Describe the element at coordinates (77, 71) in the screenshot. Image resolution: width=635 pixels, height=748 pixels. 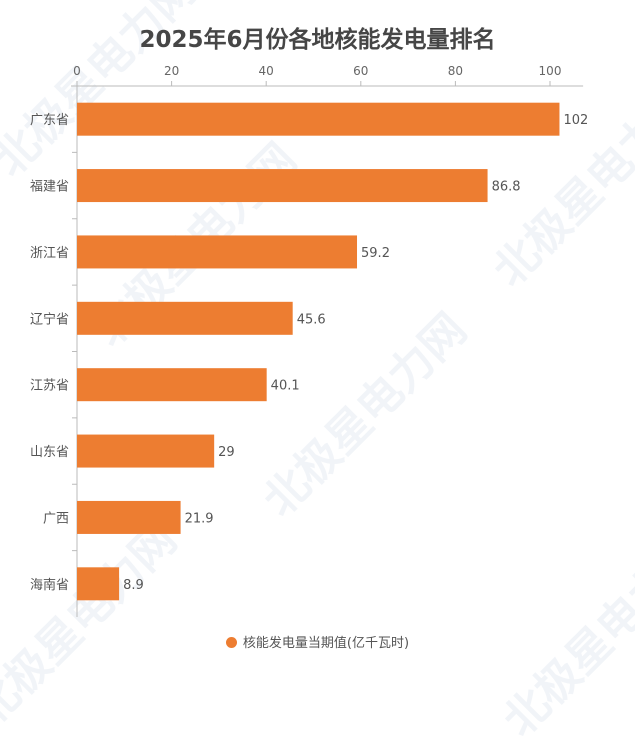
I see `x-tick-label: 0` at that location.